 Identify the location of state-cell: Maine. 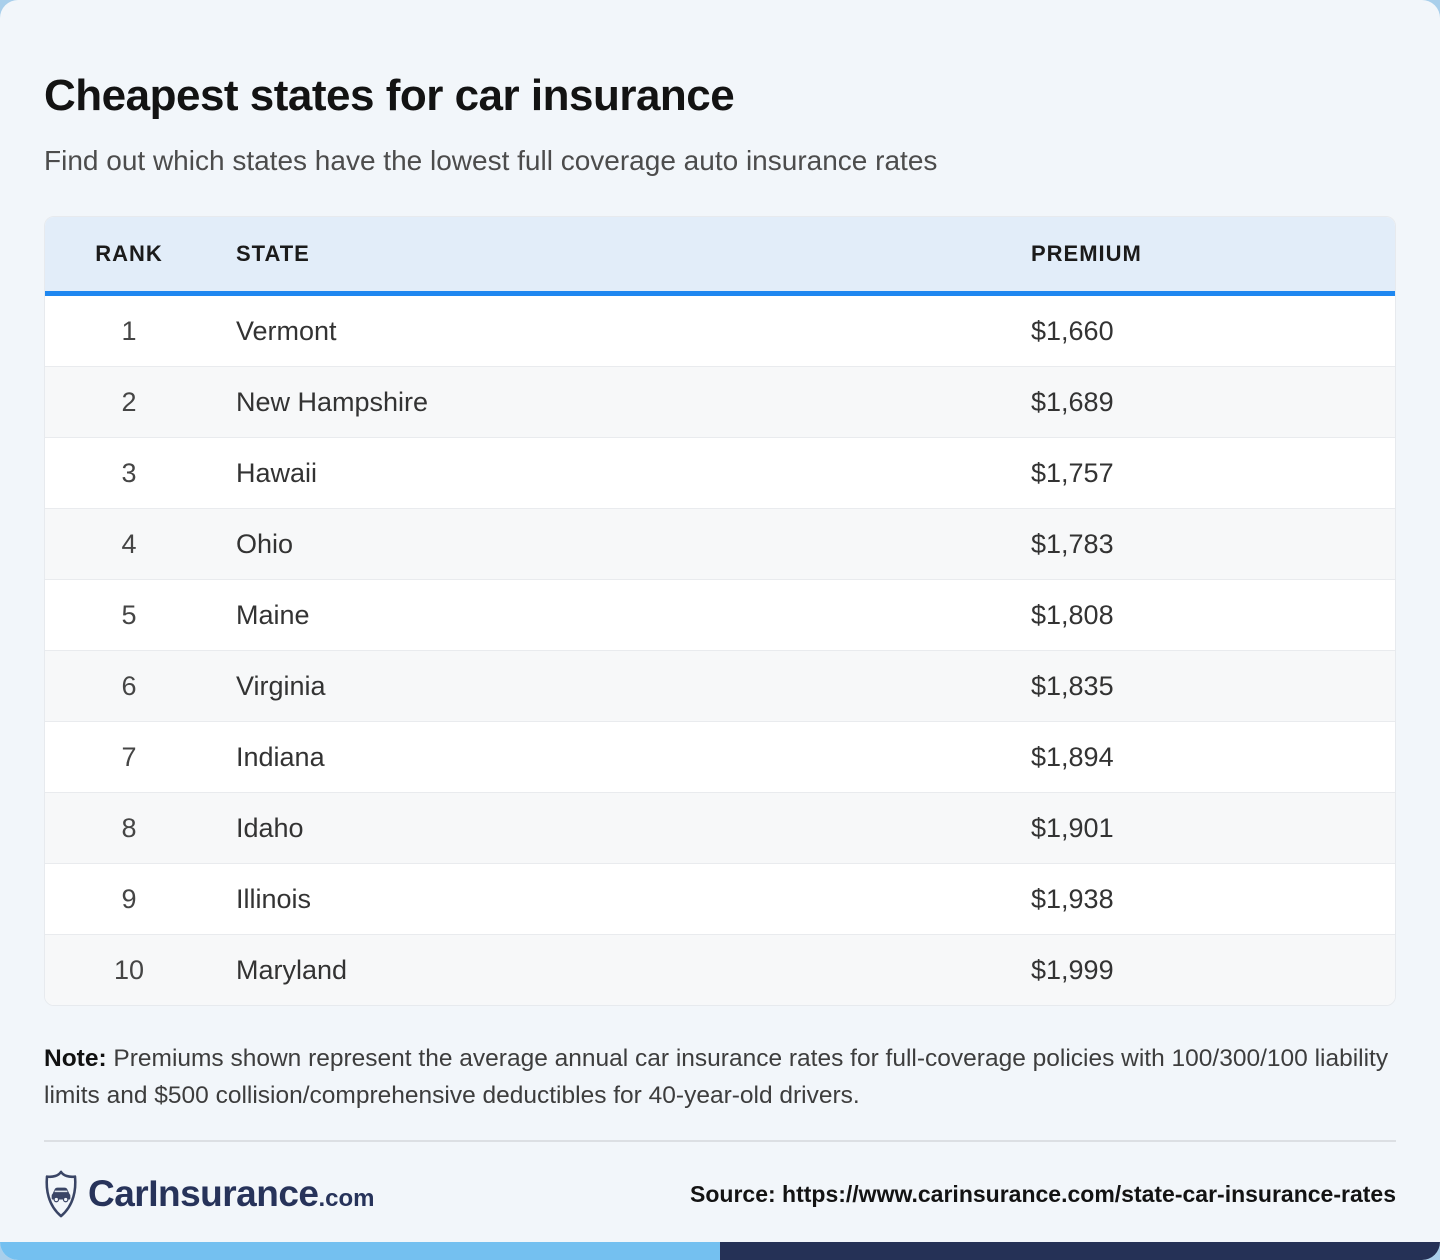
(273, 614).